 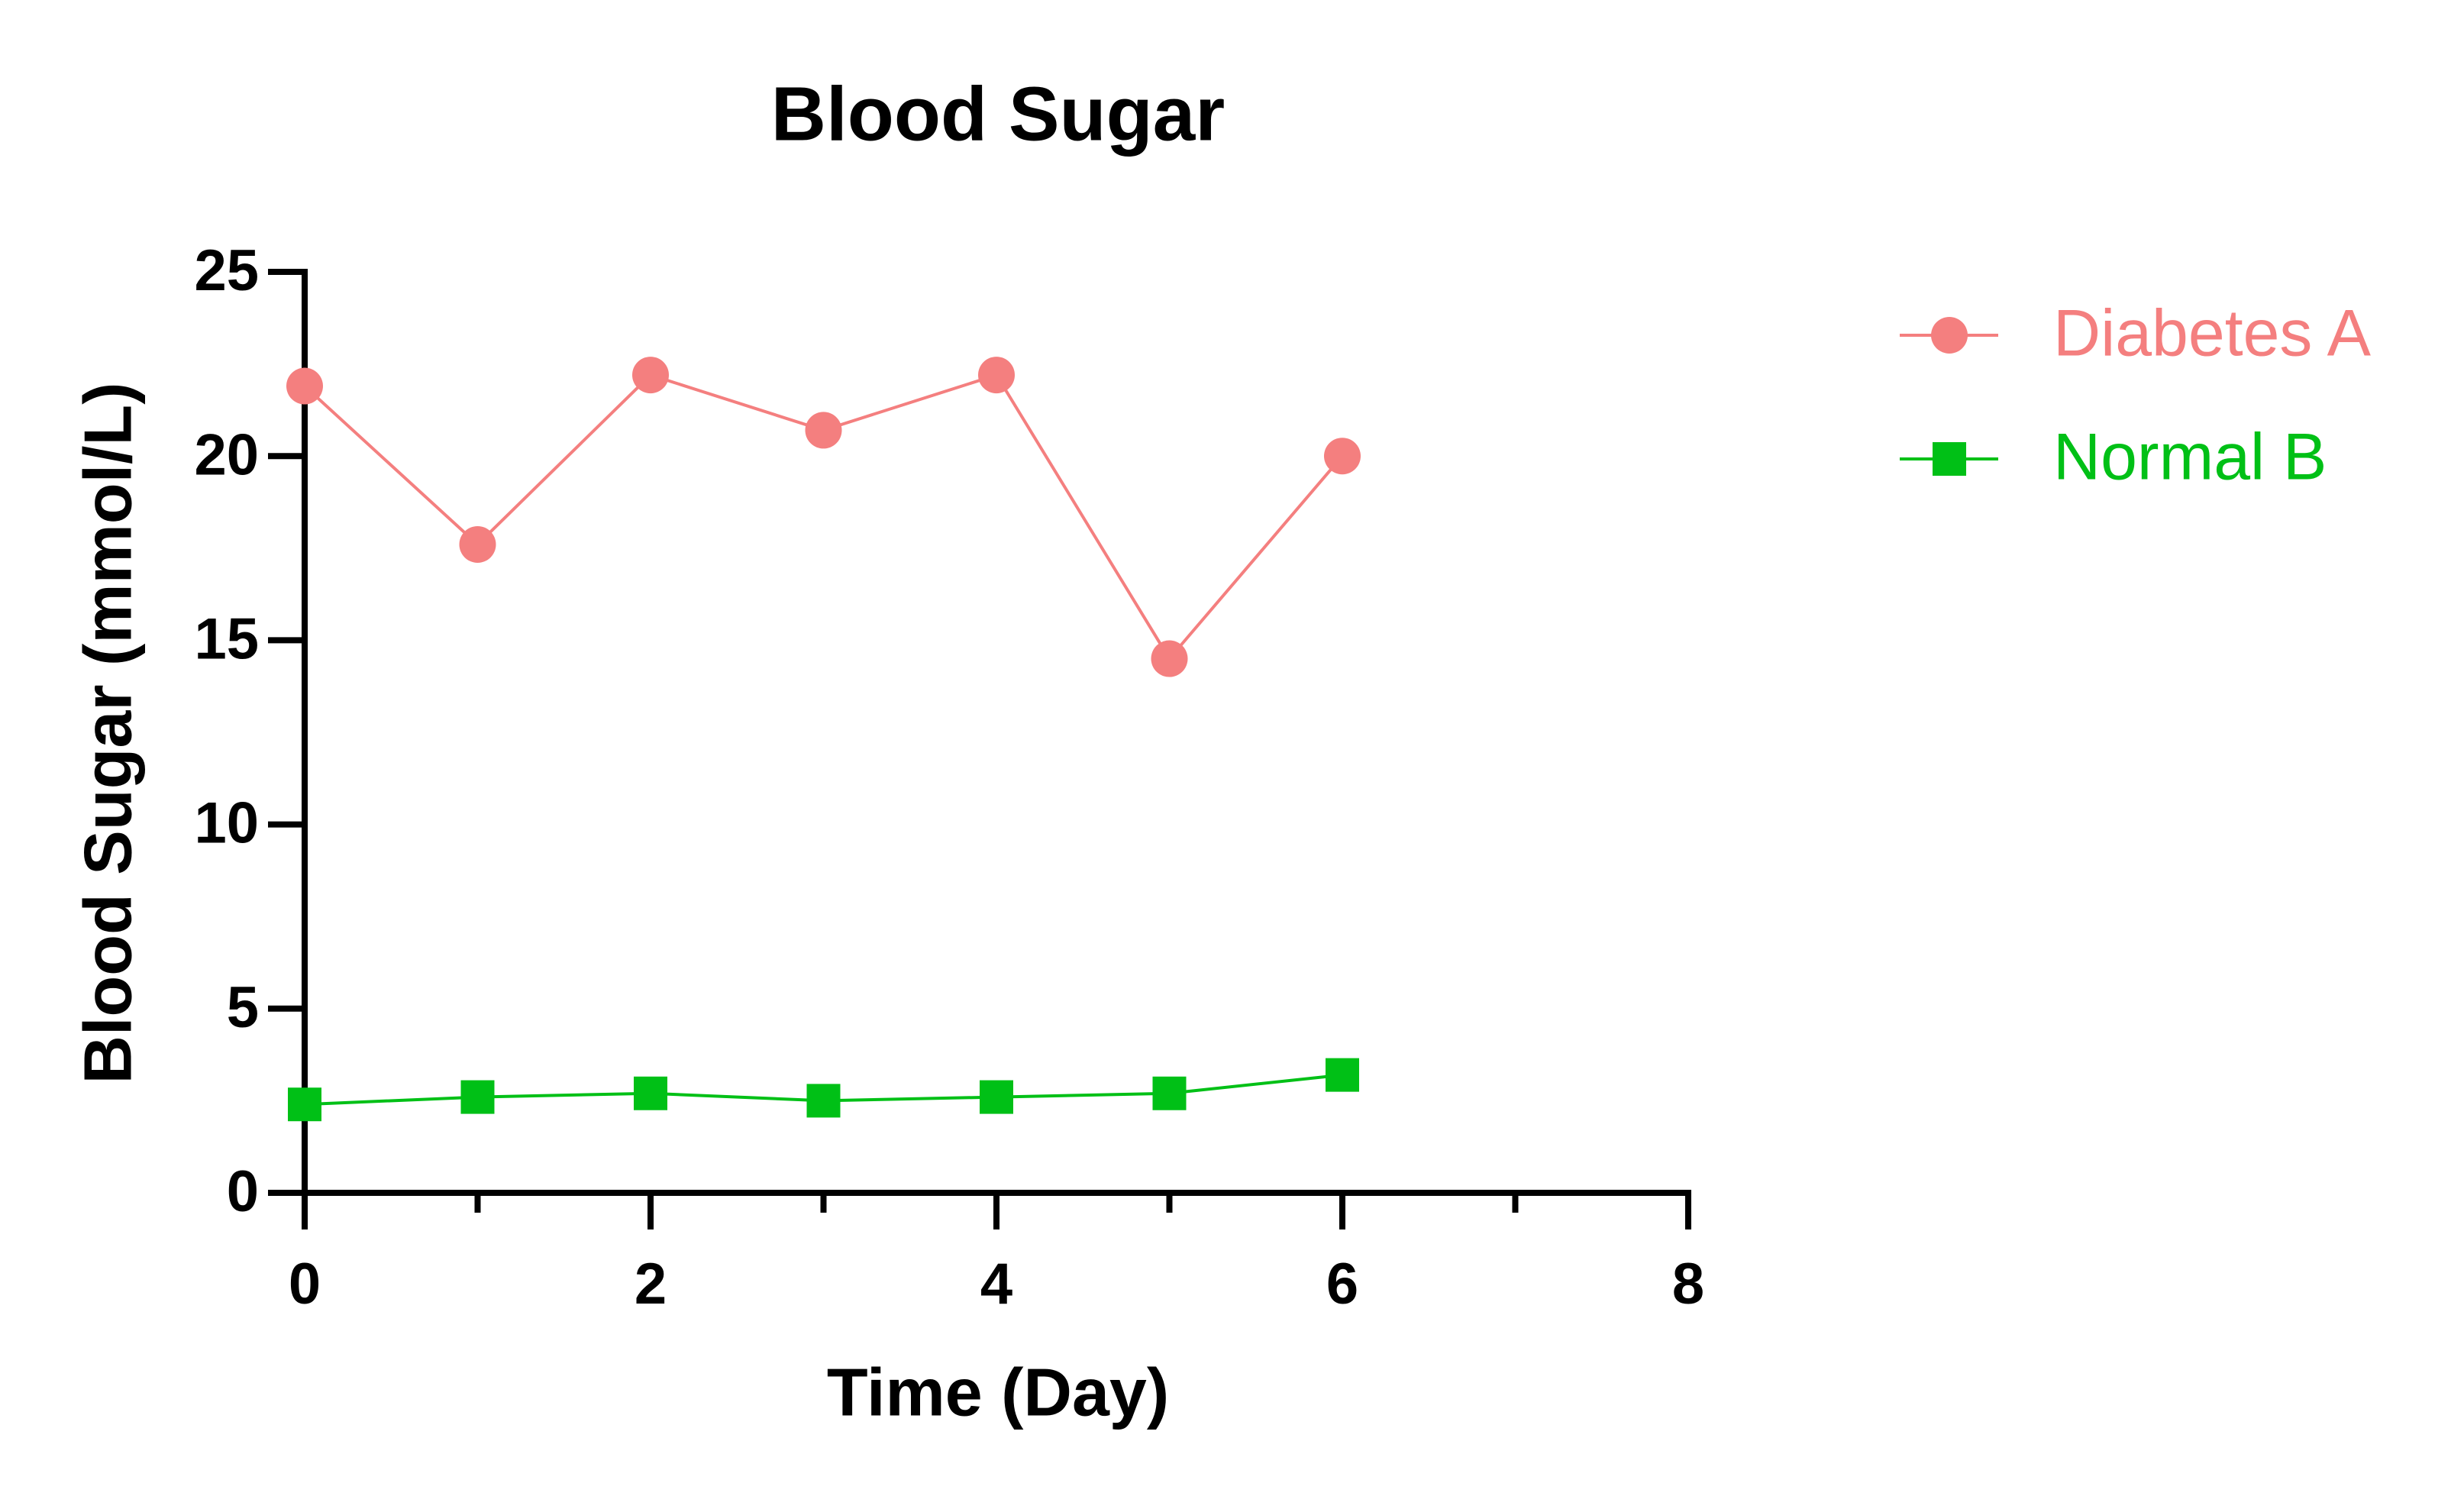 What do you see at coordinates (243, 1007) in the screenshot?
I see `y-tick-label: 5` at bounding box center [243, 1007].